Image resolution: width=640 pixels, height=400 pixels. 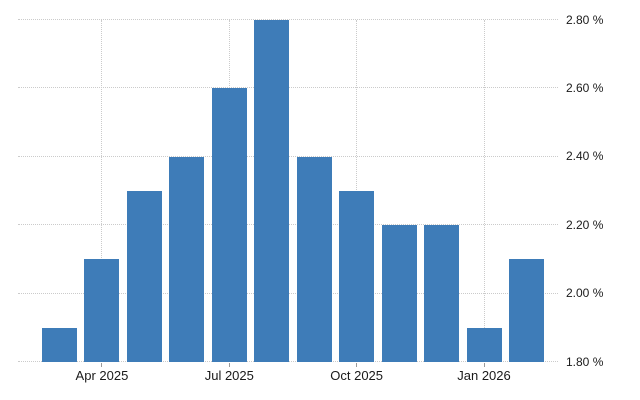 I want to click on y-axis-label: 2.20 %, so click(x=585, y=224).